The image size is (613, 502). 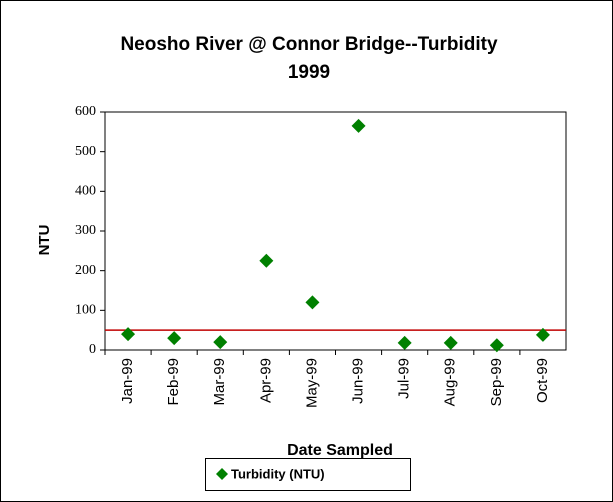 I want to click on x-axis-label: Date Sampled, so click(x=340, y=450).